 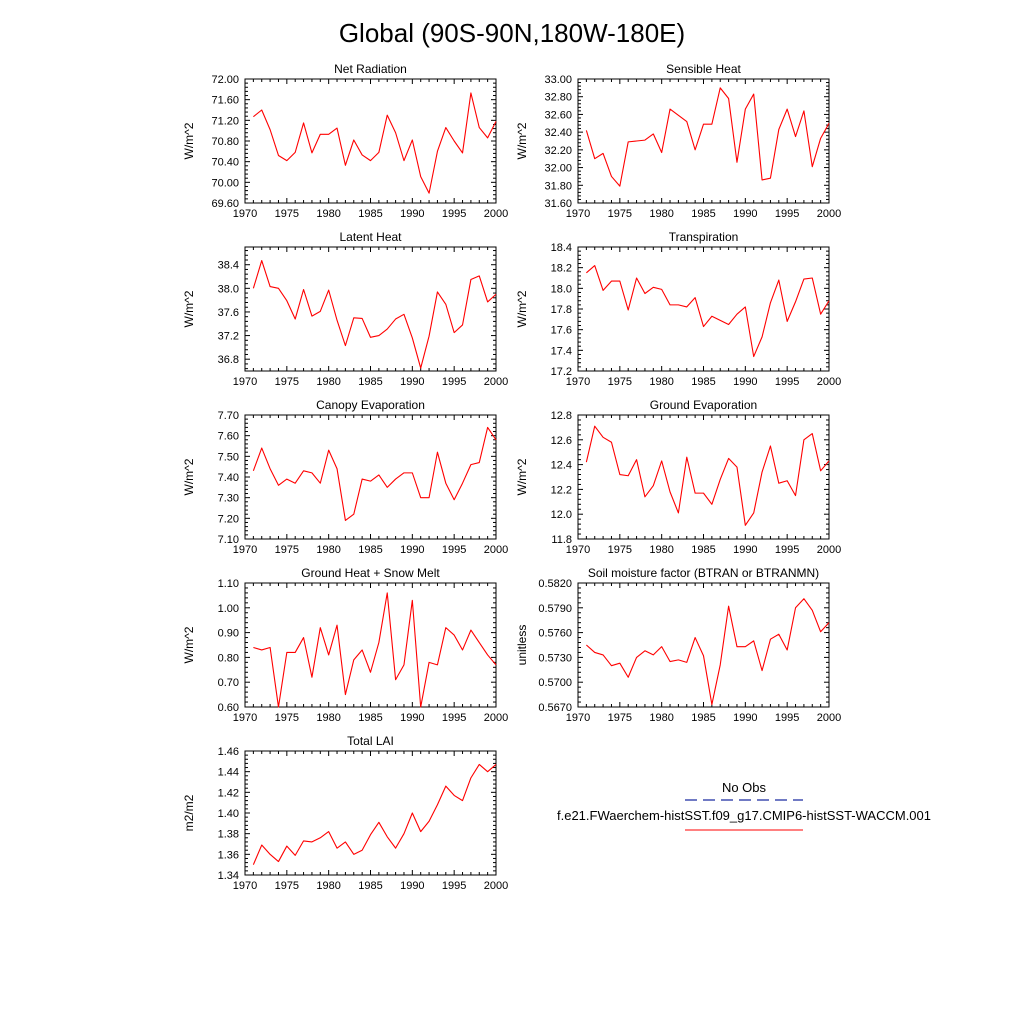 What do you see at coordinates (228, 519) in the screenshot?
I see `y-tick-label: 7.20` at bounding box center [228, 519].